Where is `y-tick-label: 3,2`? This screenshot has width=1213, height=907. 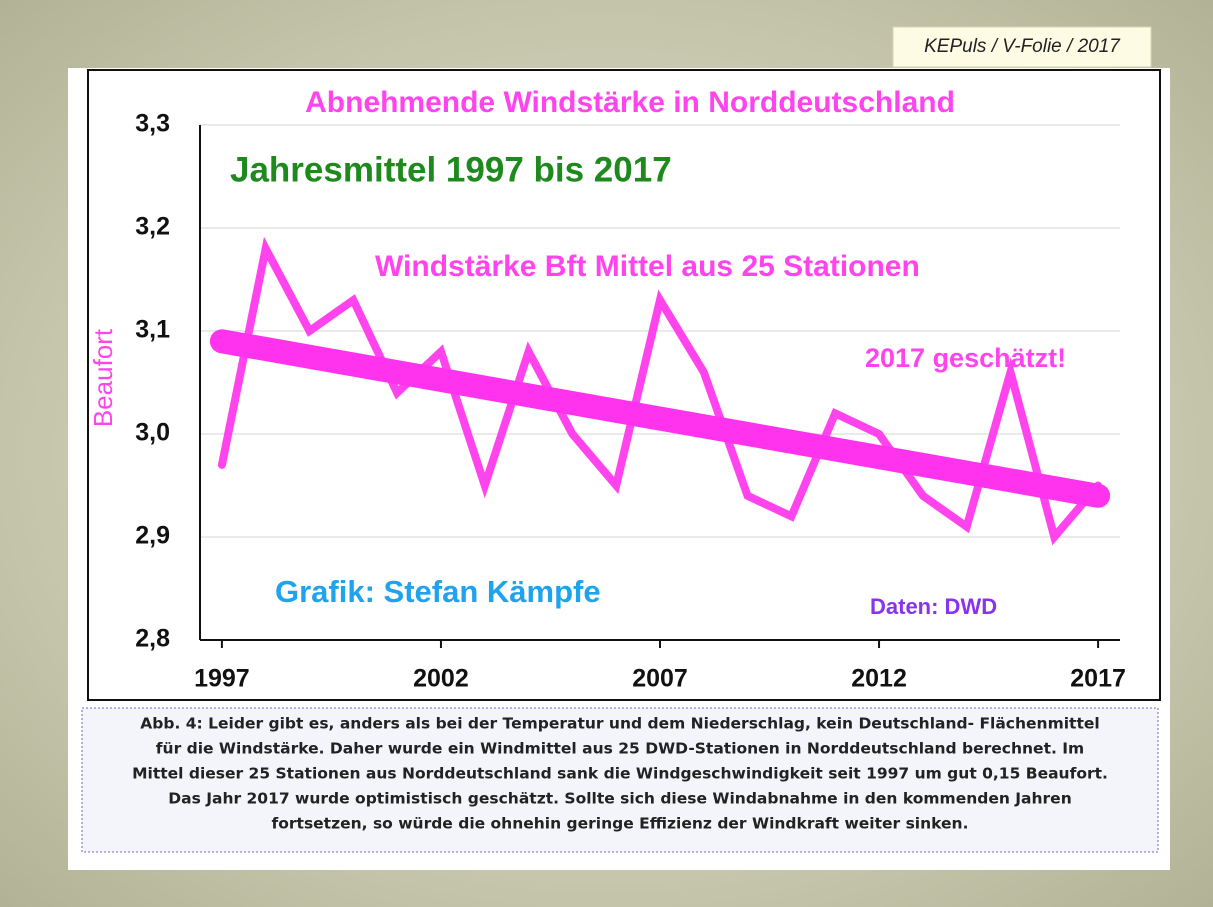 y-tick-label: 3,2 is located at coordinates (152, 227).